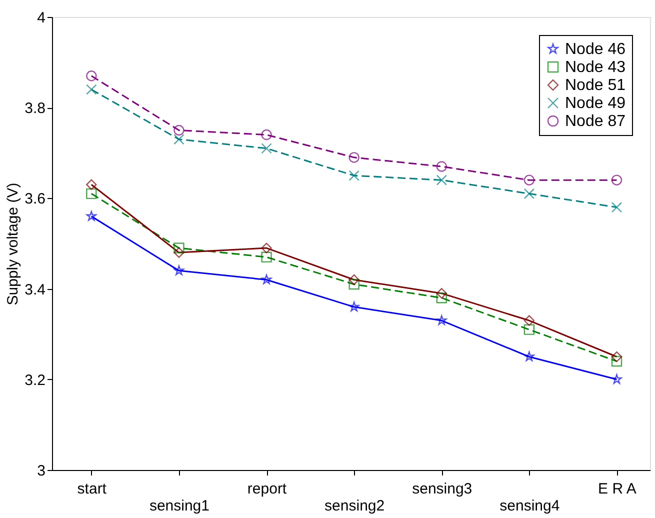 The height and width of the screenshot is (518, 655). What do you see at coordinates (35, 289) in the screenshot?
I see `y-tick-label: 3.4` at bounding box center [35, 289].